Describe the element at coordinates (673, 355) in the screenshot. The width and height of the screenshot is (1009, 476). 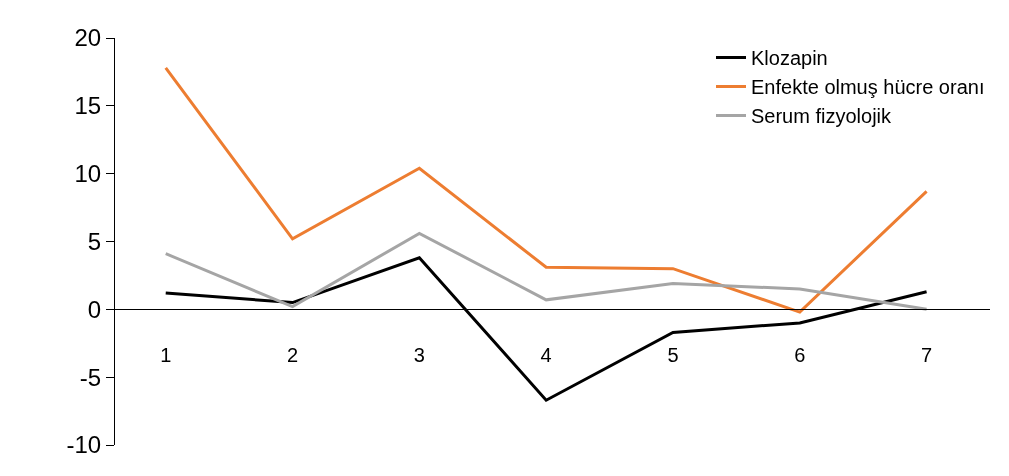
I see `x-tick-label: 5` at that location.